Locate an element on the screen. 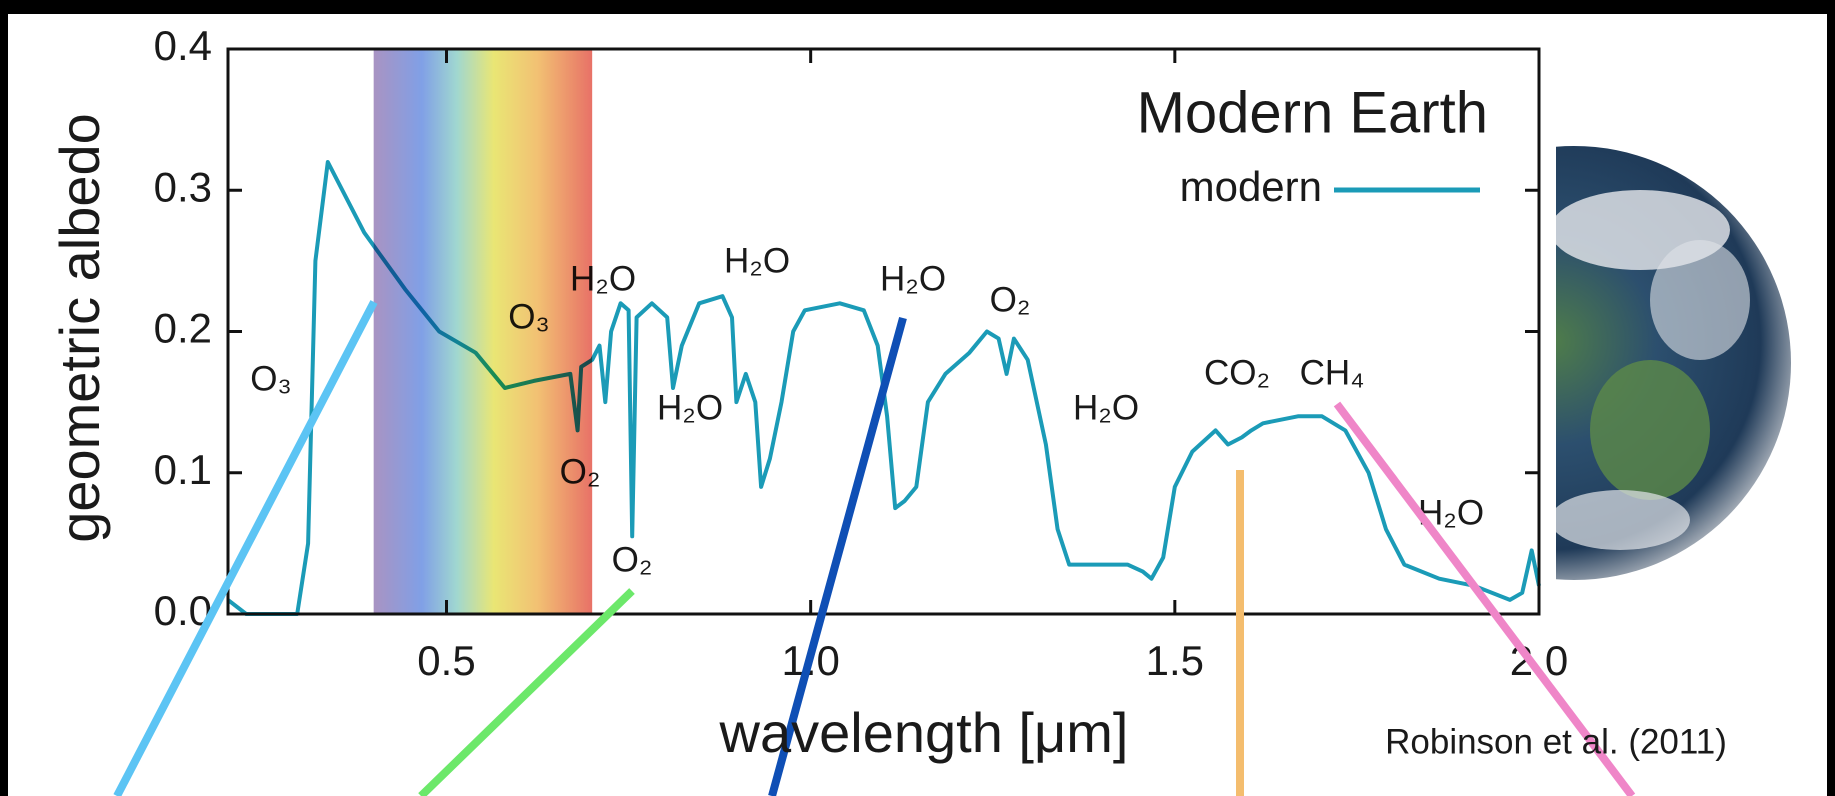 This screenshot has width=1835, height=796. visible-band is located at coordinates (483, 331).